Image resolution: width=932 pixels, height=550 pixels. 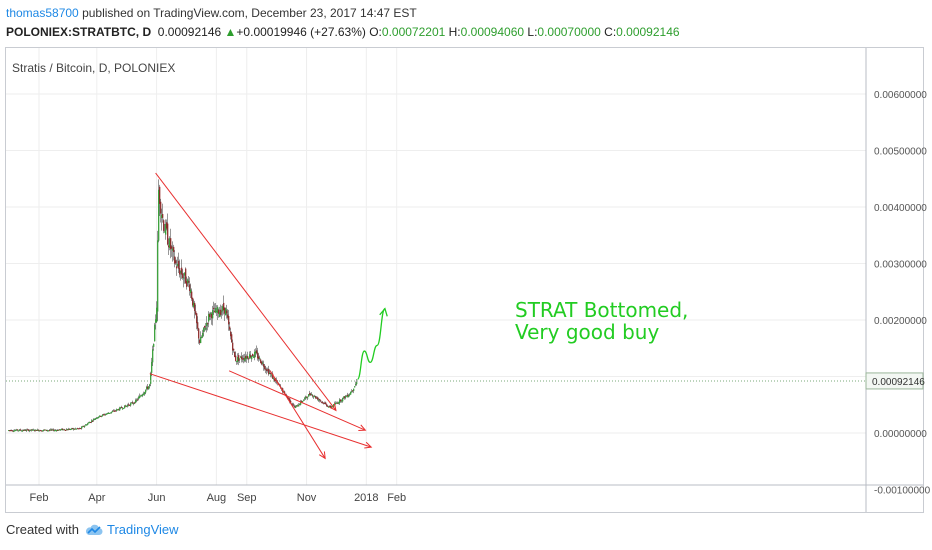 What do you see at coordinates (900, 434) in the screenshot?
I see `y-tick-label: 0.00000000` at bounding box center [900, 434].